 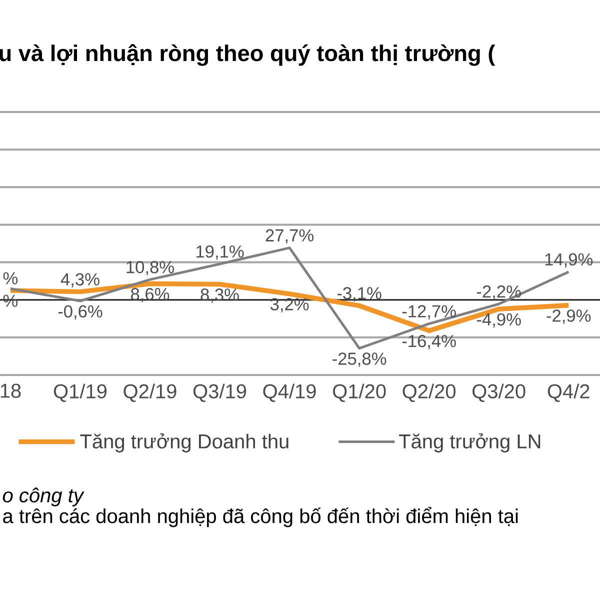 What do you see at coordinates (429, 393) in the screenshot?
I see `x-tick-label: Q2/20` at bounding box center [429, 393].